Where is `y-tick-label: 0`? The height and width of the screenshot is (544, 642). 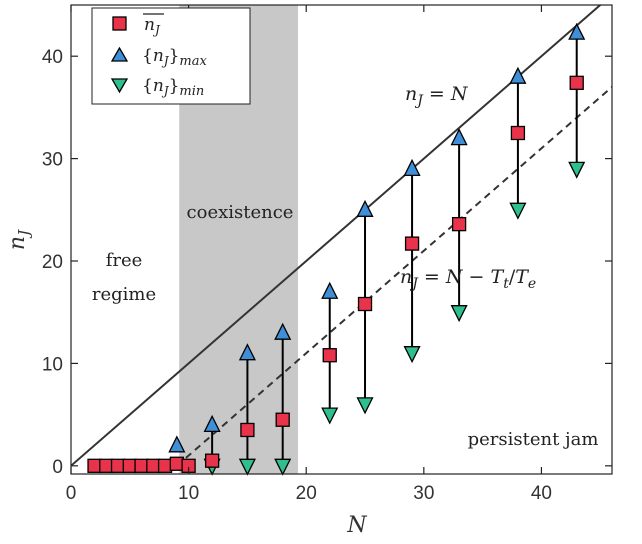 y-tick-label: 0 is located at coordinates (57, 467).